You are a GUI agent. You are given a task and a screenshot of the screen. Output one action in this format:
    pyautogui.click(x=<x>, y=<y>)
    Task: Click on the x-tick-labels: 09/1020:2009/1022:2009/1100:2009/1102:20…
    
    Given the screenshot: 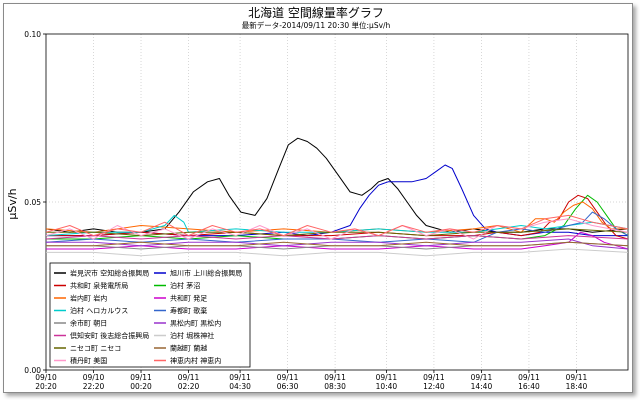 What is the action you would take?
    pyautogui.click(x=311, y=380)
    